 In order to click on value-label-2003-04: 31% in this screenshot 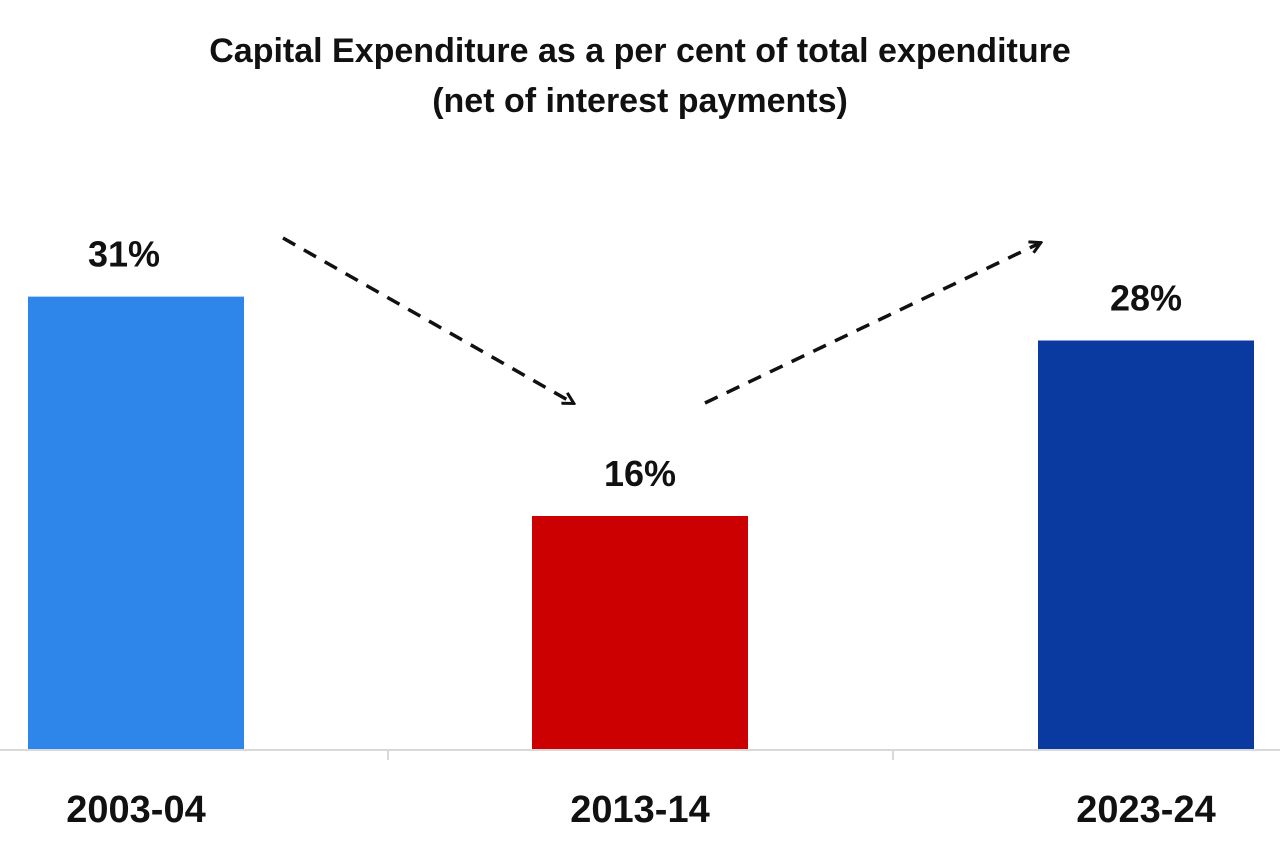, I will do `click(124, 254)`.